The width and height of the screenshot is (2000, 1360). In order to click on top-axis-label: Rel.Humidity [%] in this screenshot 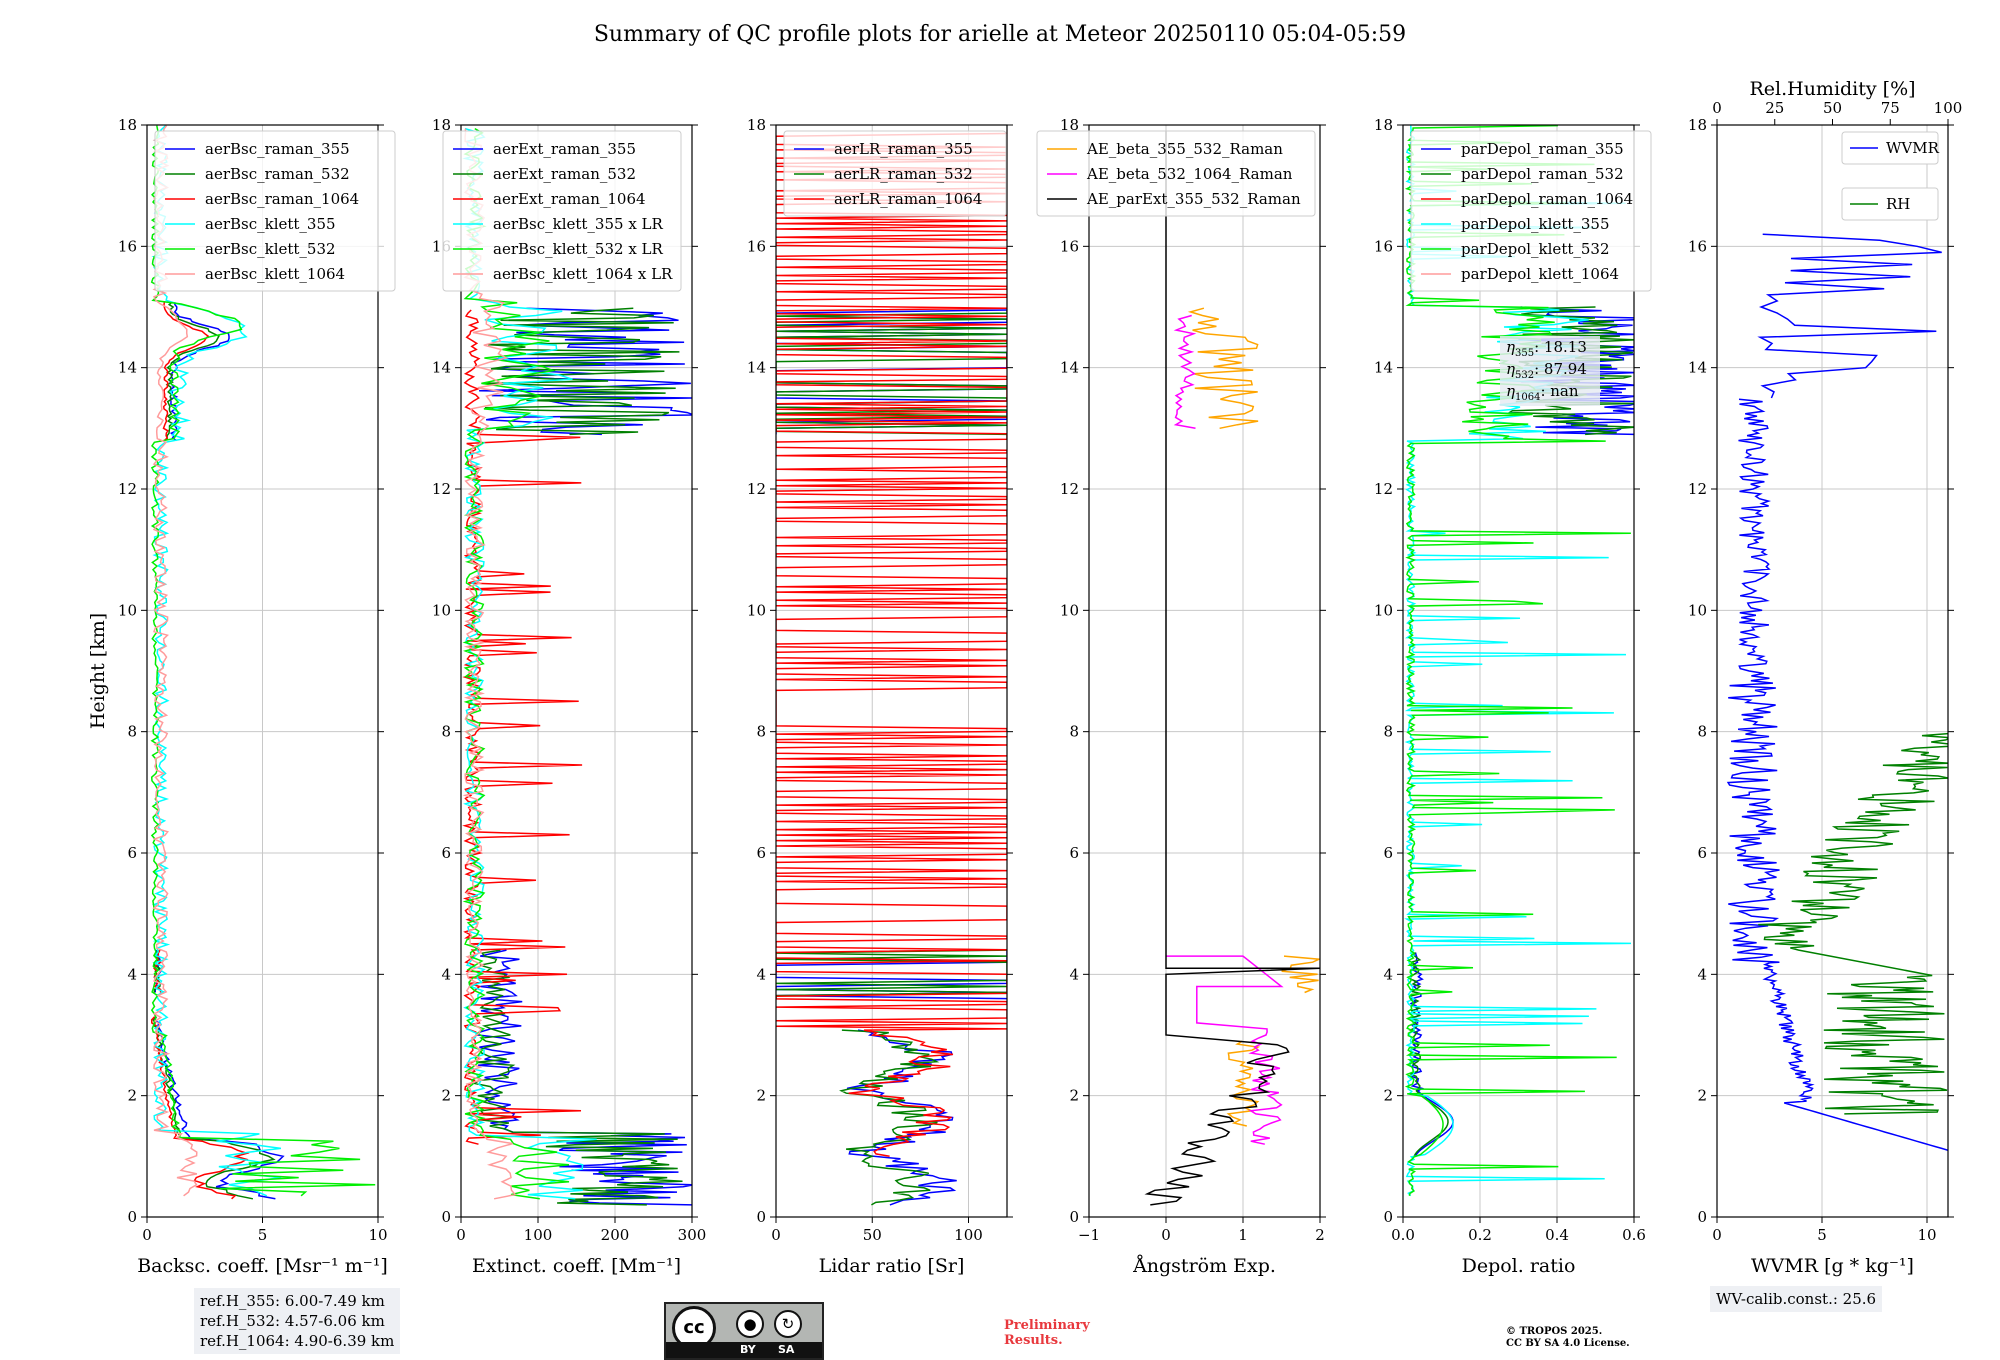, I will do `click(1832, 89)`.